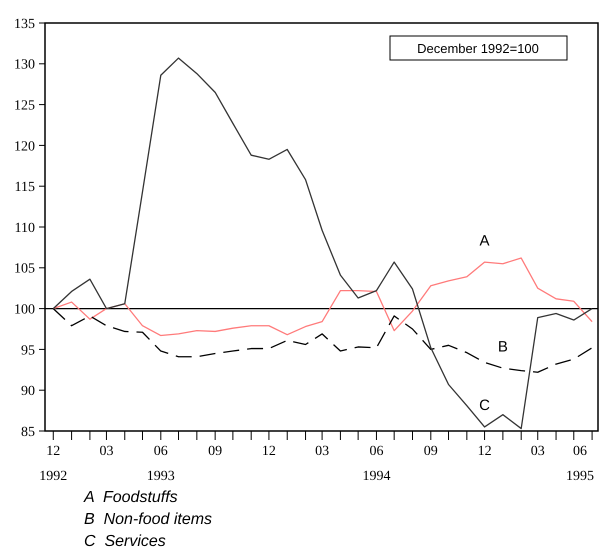  I want to click on x-tick-label: 06 1994, so click(376, 464).